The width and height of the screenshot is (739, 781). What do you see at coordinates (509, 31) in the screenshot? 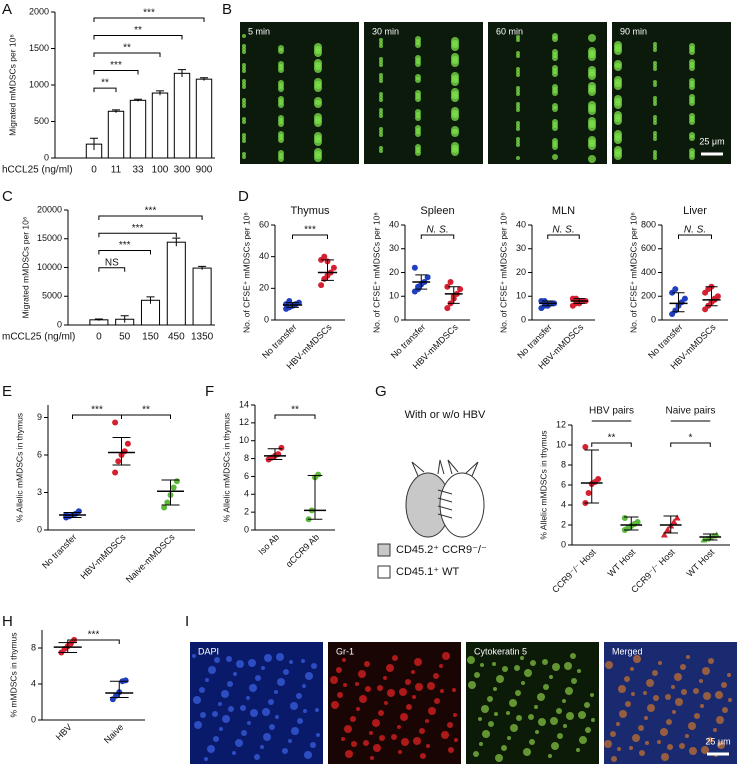
I see `image-label: 60 min` at bounding box center [509, 31].